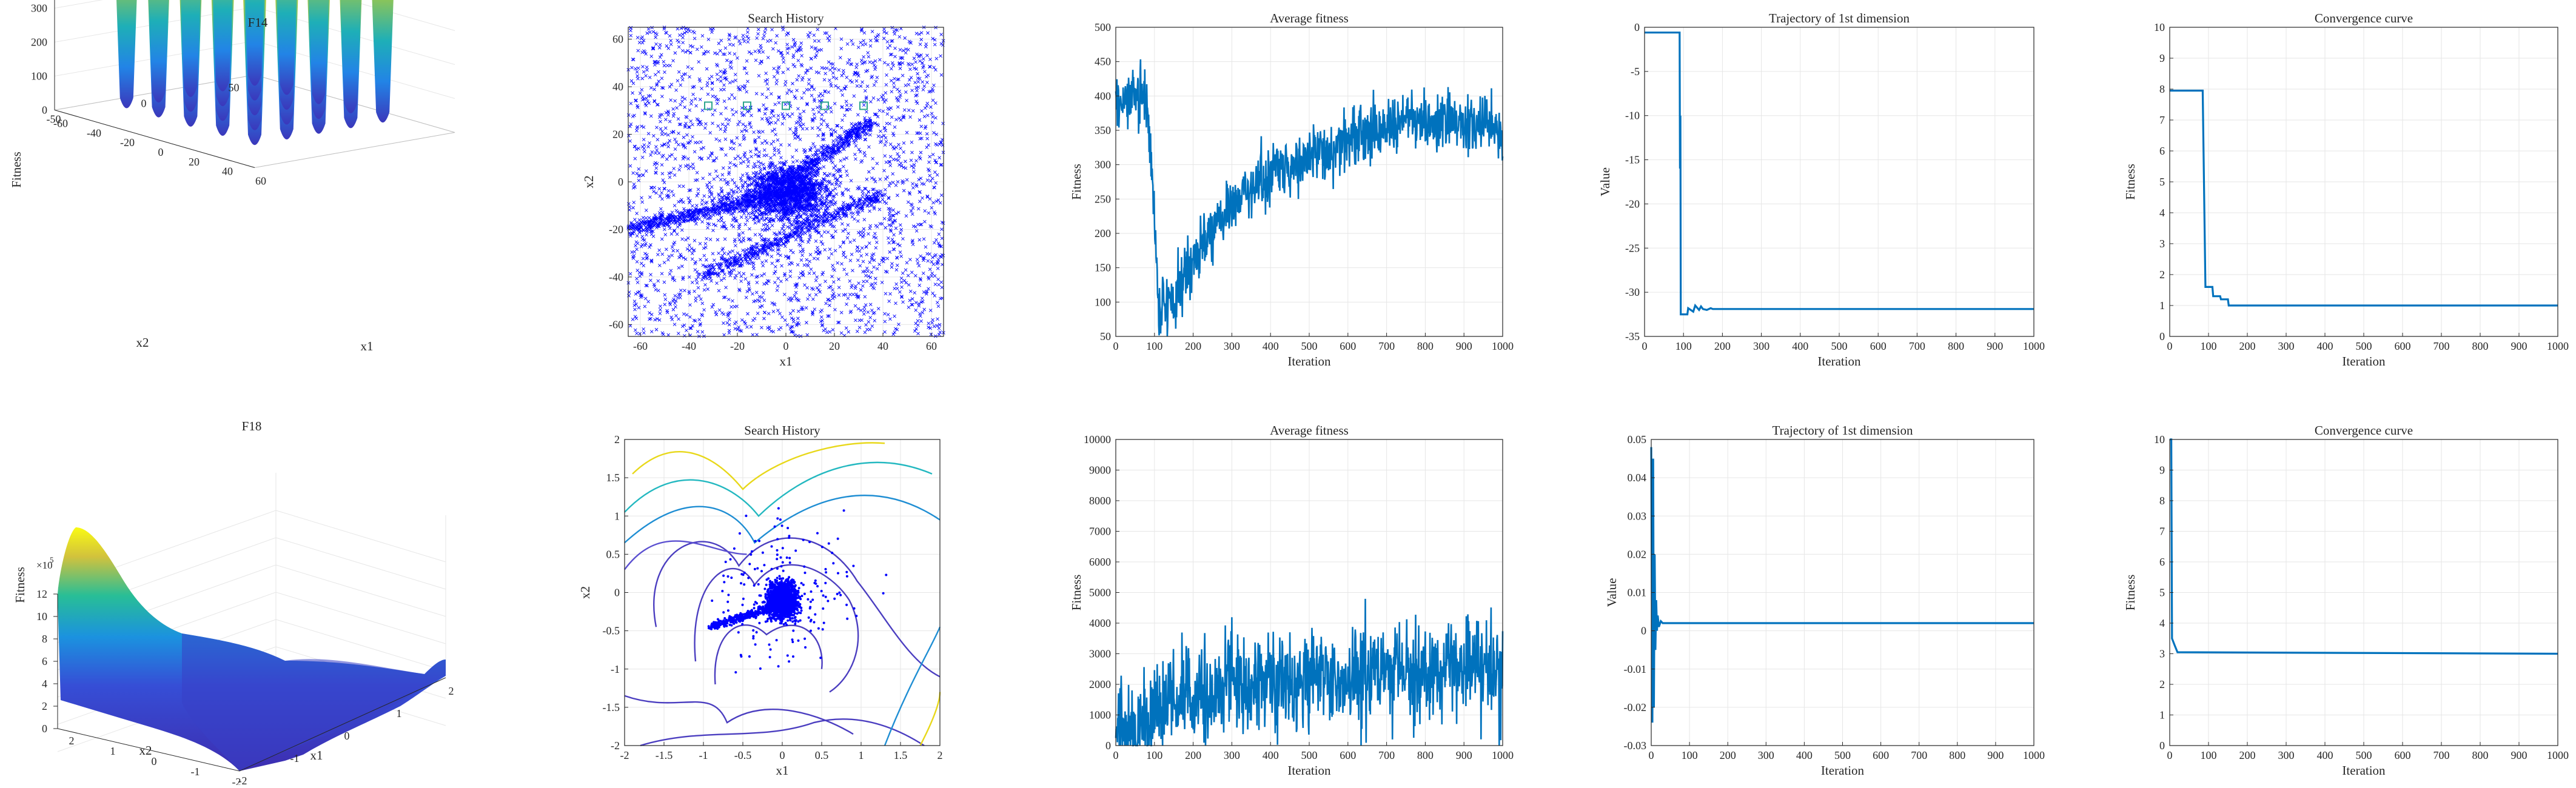 The width and height of the screenshot is (2576, 788). Describe the element at coordinates (260, 181) in the screenshot. I see `f14-surface-x-tick-label: 60` at that location.